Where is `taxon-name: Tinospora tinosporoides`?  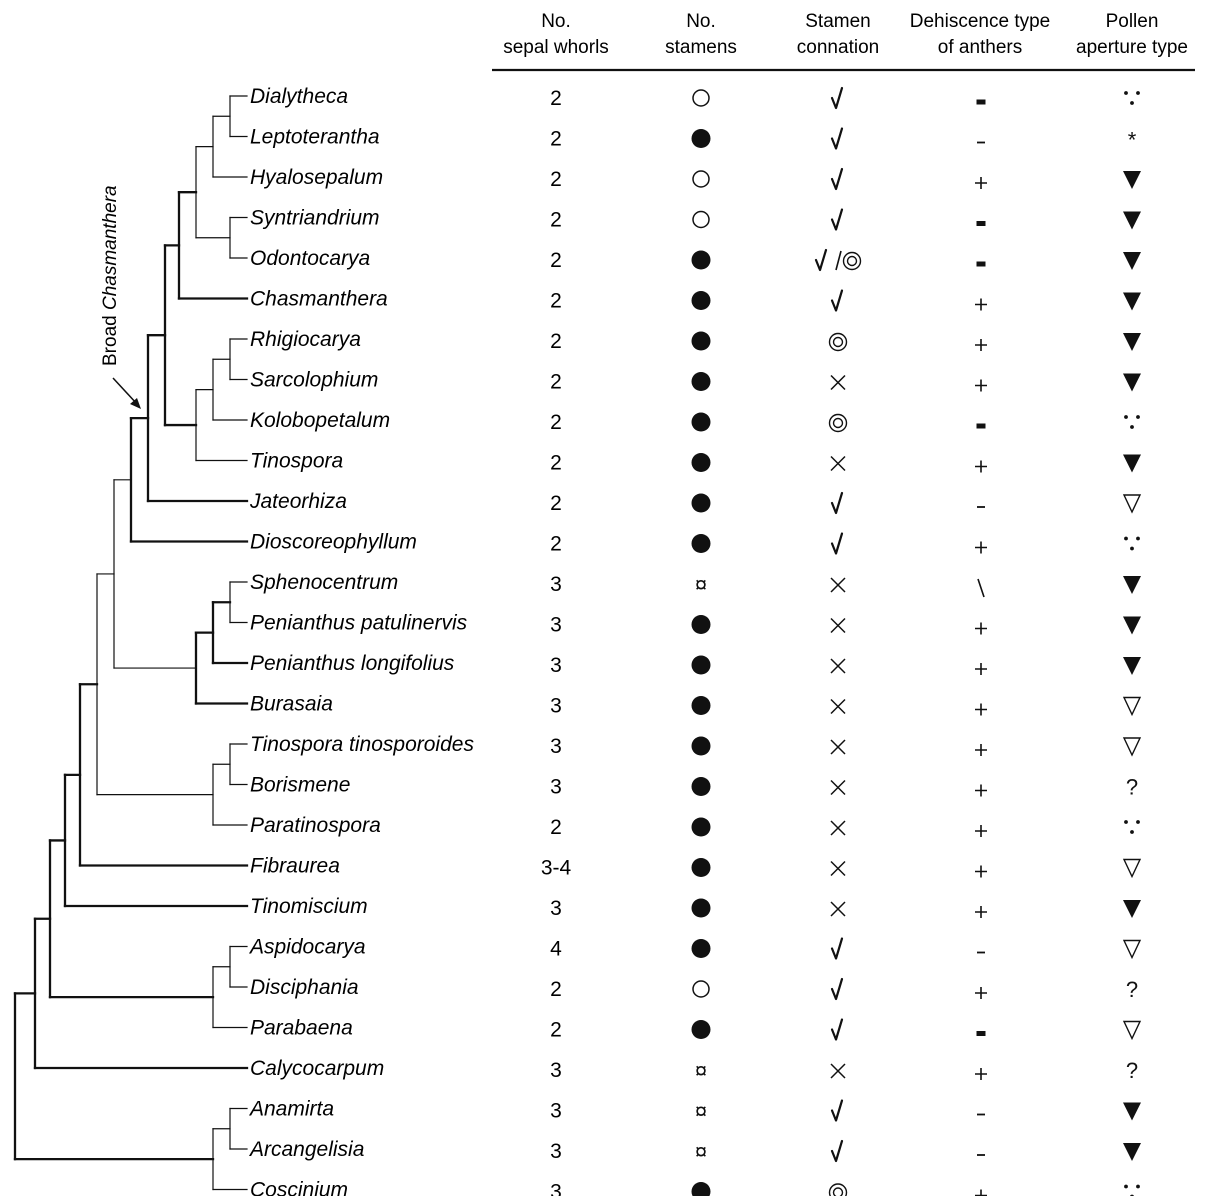
taxon-name: Tinospora tinosporoides is located at coordinates (362, 744).